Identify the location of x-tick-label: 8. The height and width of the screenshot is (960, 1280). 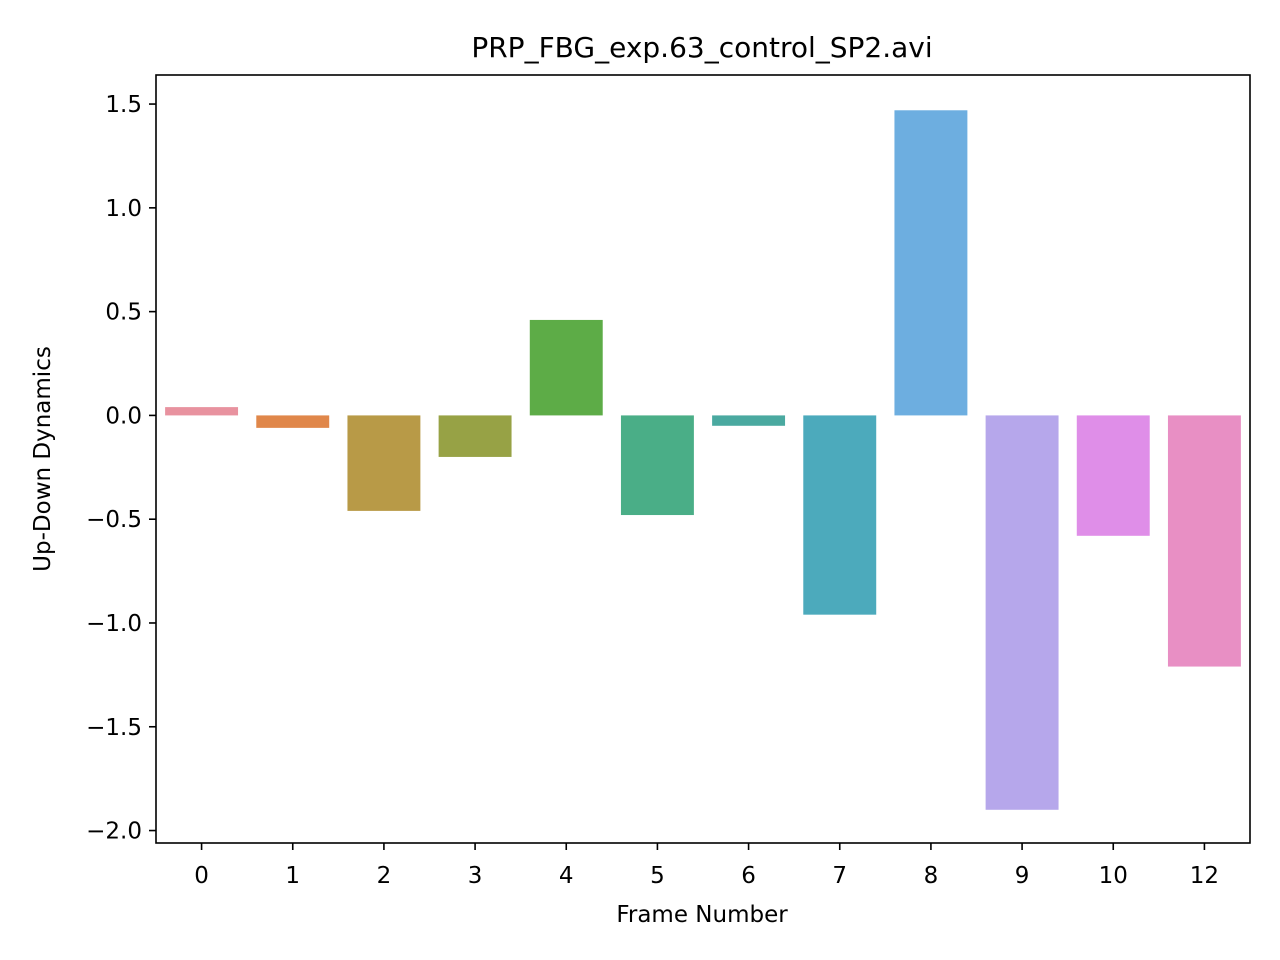
(931, 876).